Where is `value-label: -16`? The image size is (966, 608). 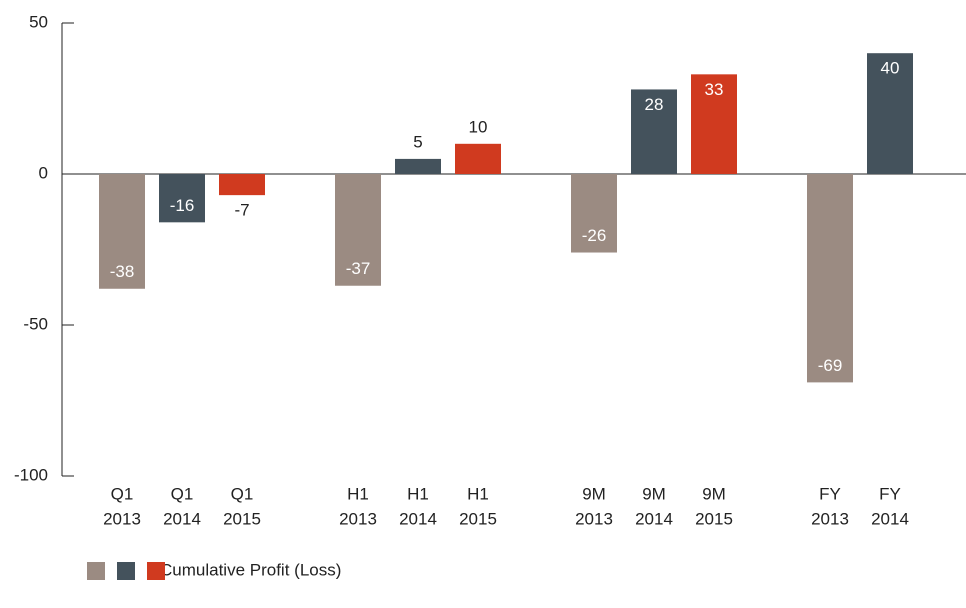 value-label: -16 is located at coordinates (182, 205).